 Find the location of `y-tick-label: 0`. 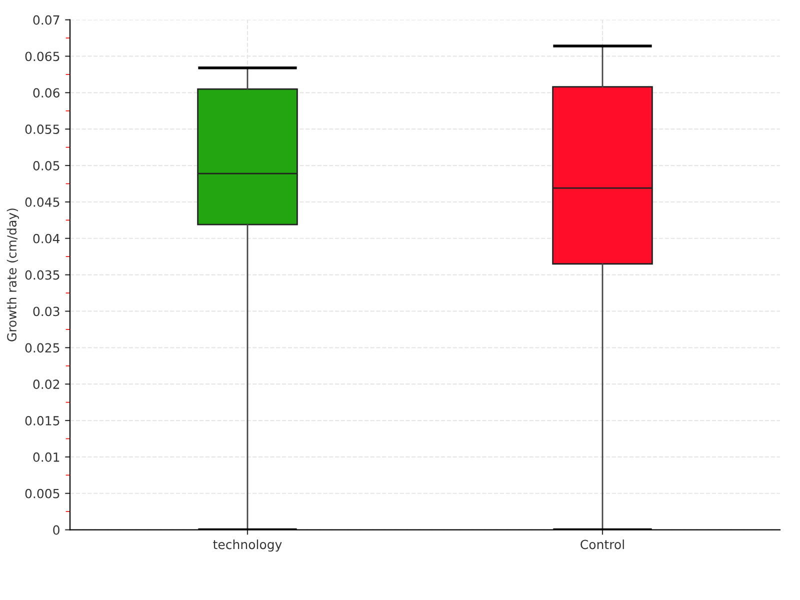

y-tick-label: 0 is located at coordinates (56, 530).